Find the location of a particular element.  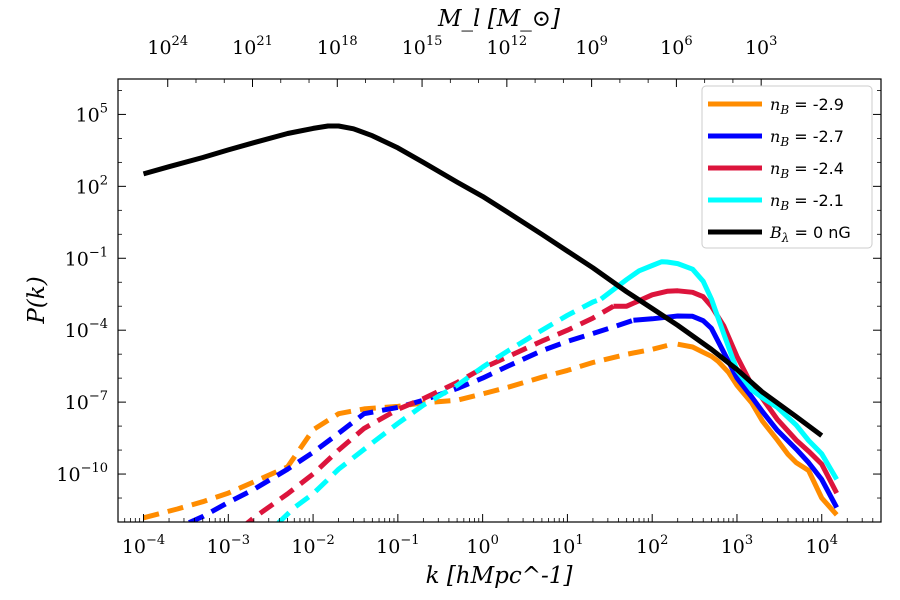

top-tick-label: 10²⁴ is located at coordinates (167, 46).